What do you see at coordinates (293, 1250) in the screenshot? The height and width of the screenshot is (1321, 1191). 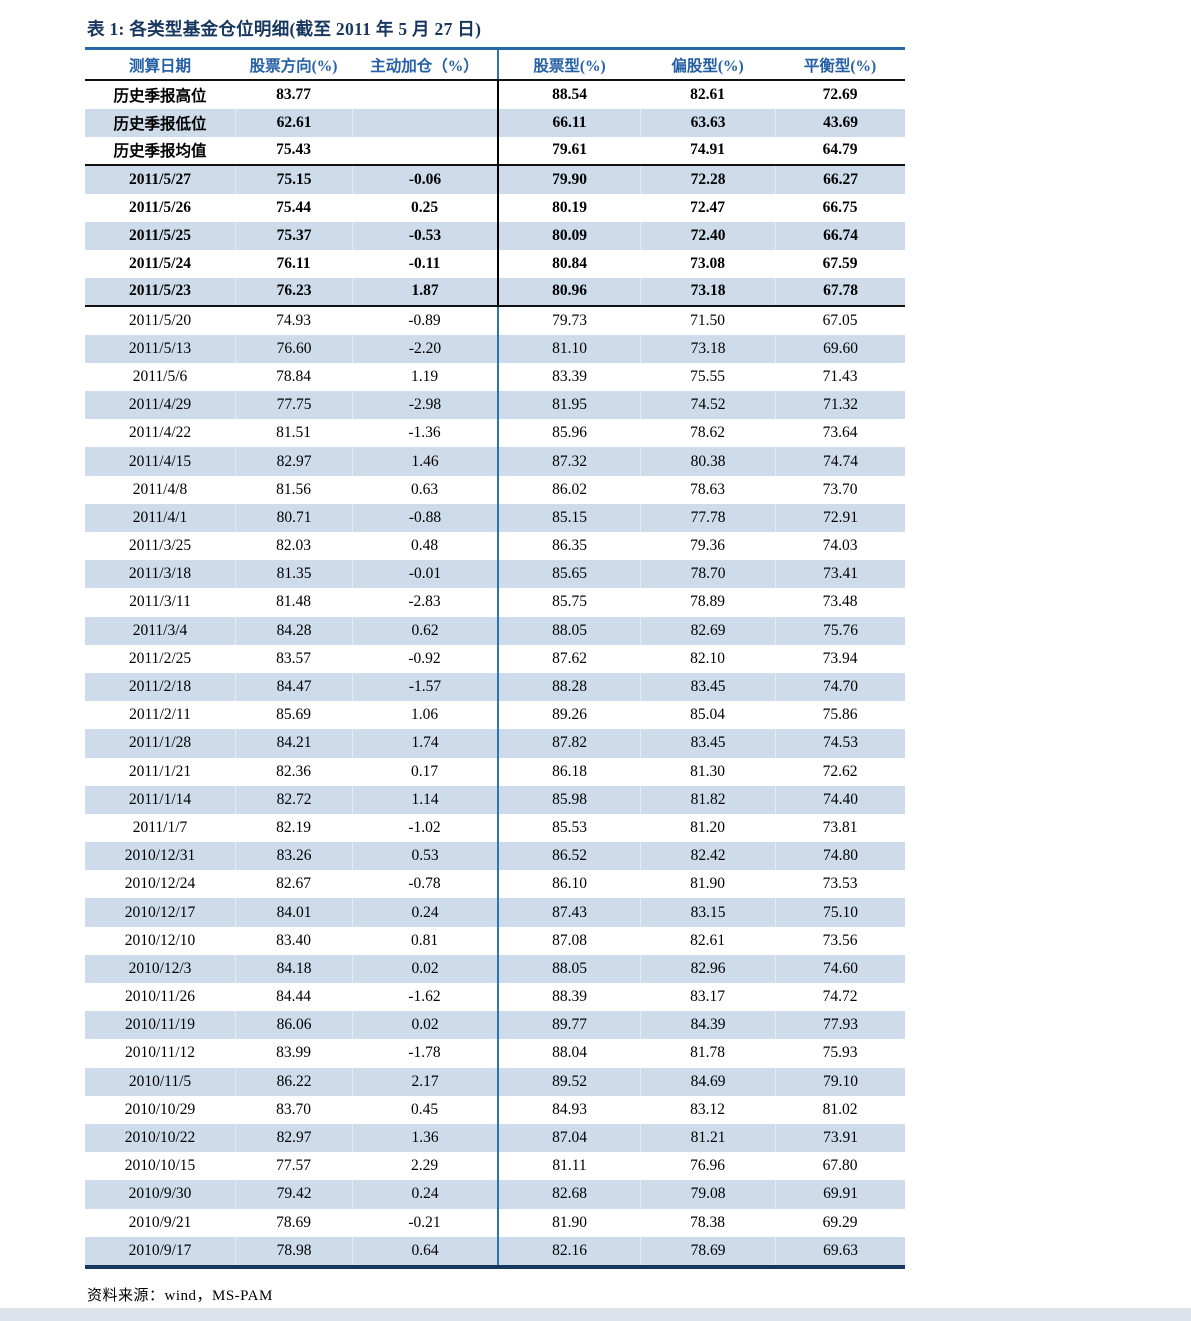 I see `value-cell: 78.98` at bounding box center [293, 1250].